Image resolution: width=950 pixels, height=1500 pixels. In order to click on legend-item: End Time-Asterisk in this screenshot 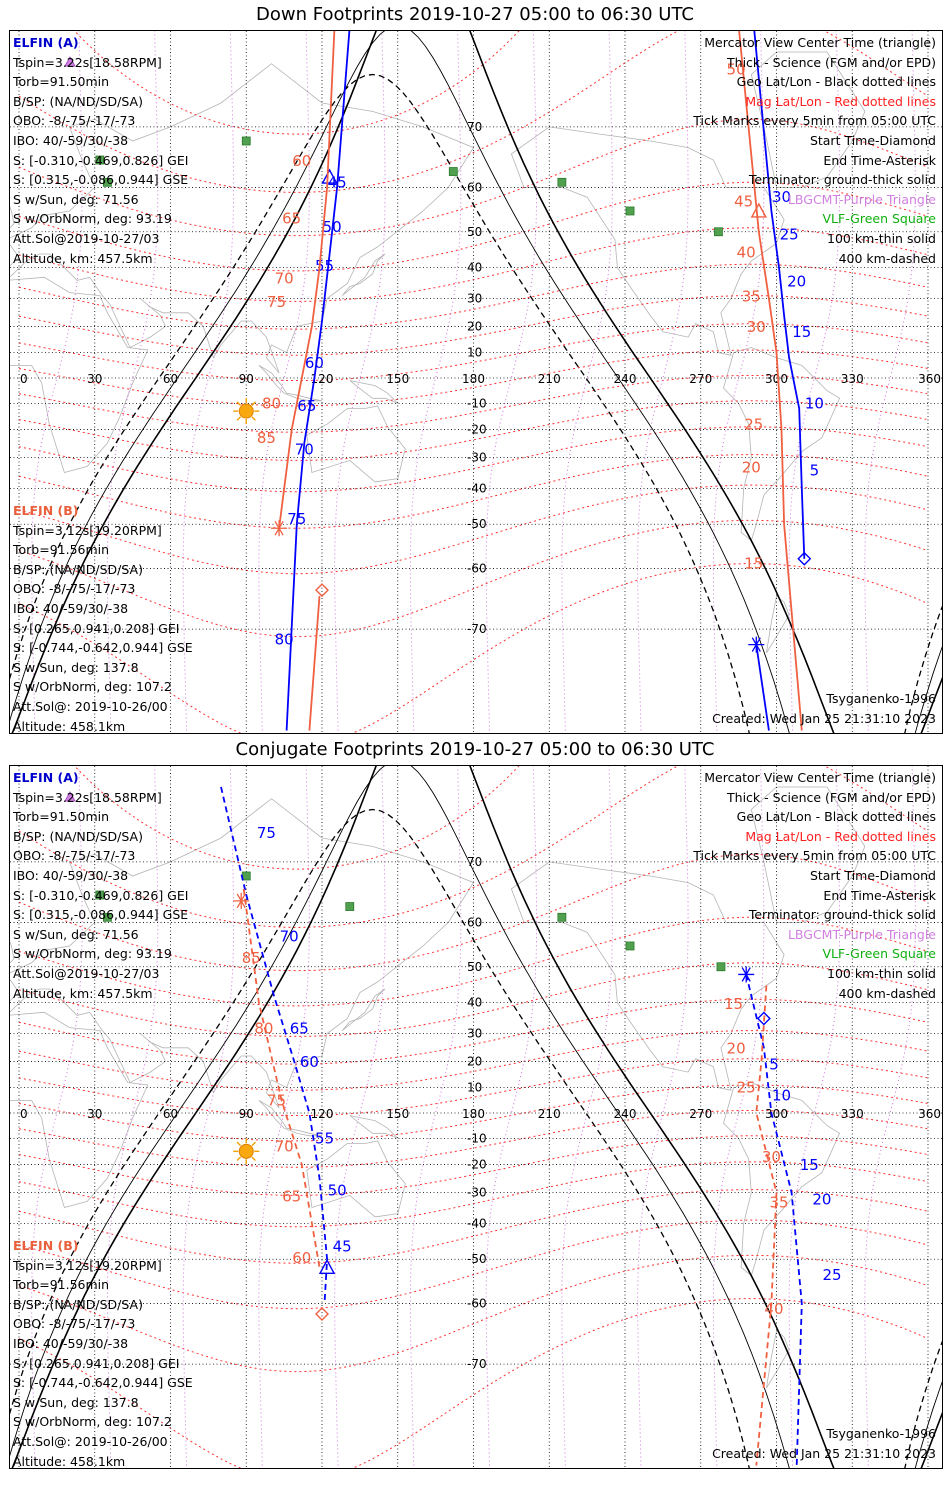, I will do `click(879, 895)`.